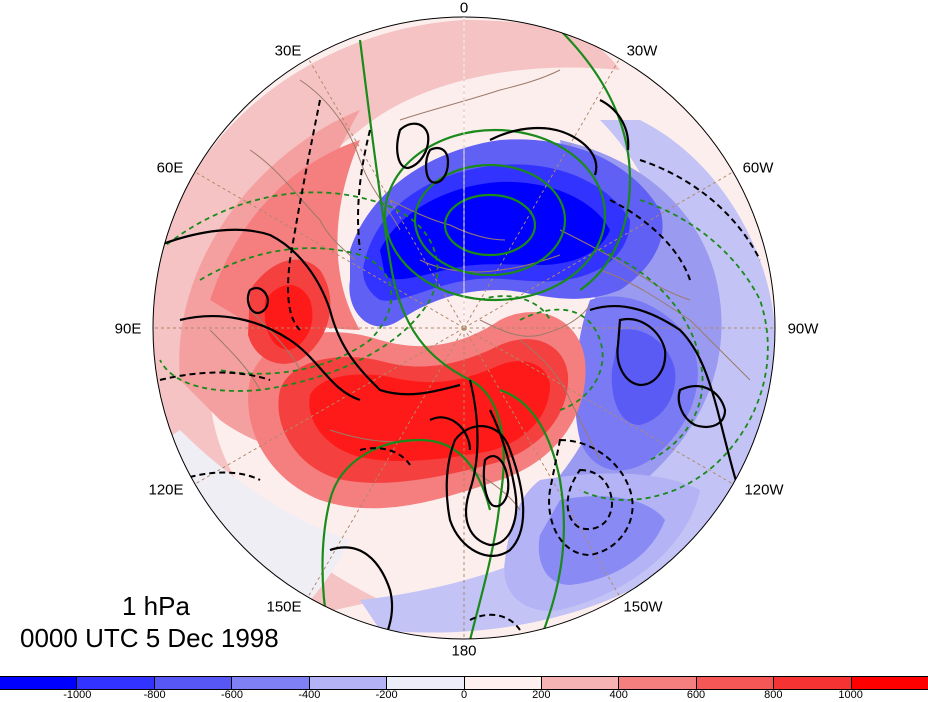  I want to click on lon-label-60e: 60E, so click(170, 168).